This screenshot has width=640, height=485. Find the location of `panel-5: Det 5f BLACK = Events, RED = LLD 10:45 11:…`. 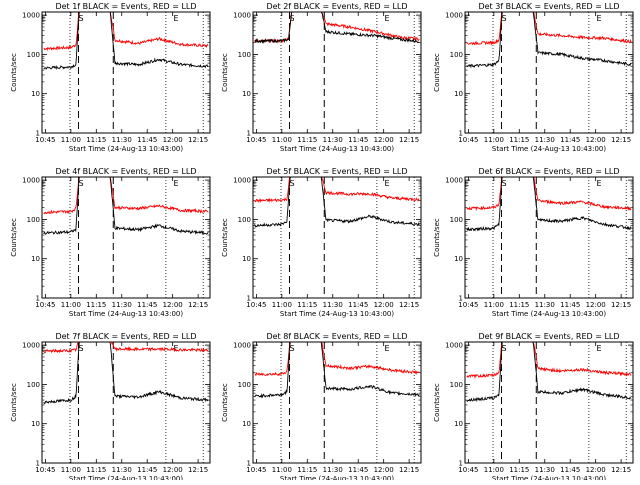

panel-5: Det 5f BLACK = Events, RED = LLD 10:45 11:… is located at coordinates (321, 242).